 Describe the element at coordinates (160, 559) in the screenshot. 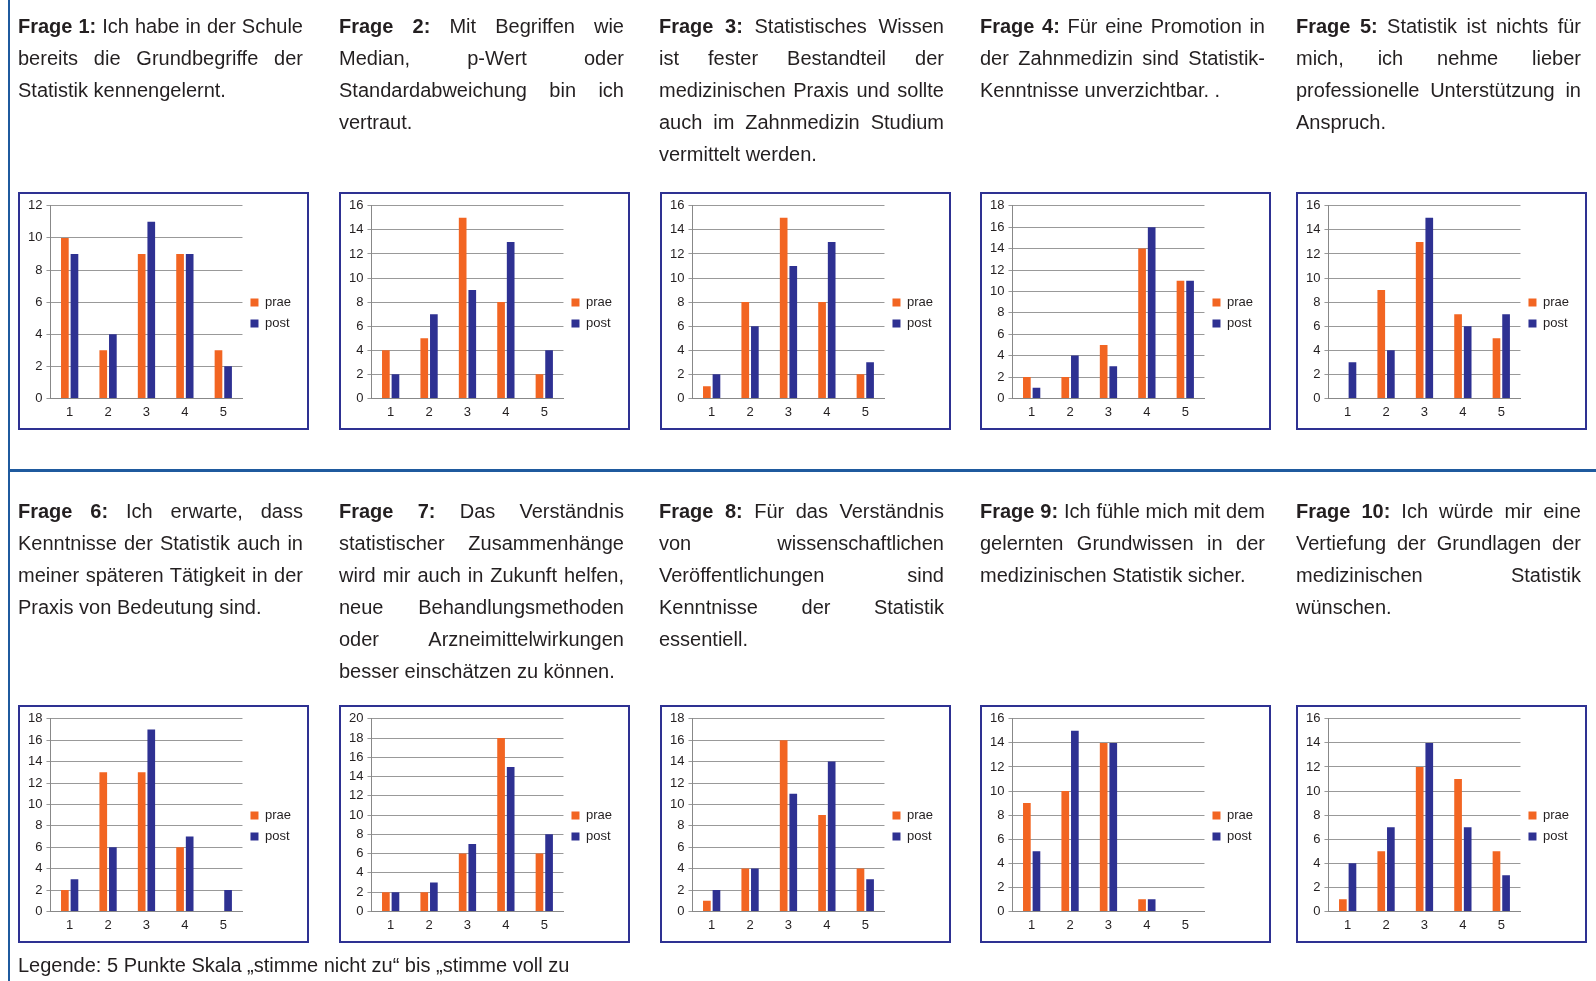

I see `chart-title: Frage 6: Ich erwarte, dass Kenntnisse der Statistik auch in meiner späteren Tätigkeit in der Praxis von Bedeutung sind.` at that location.